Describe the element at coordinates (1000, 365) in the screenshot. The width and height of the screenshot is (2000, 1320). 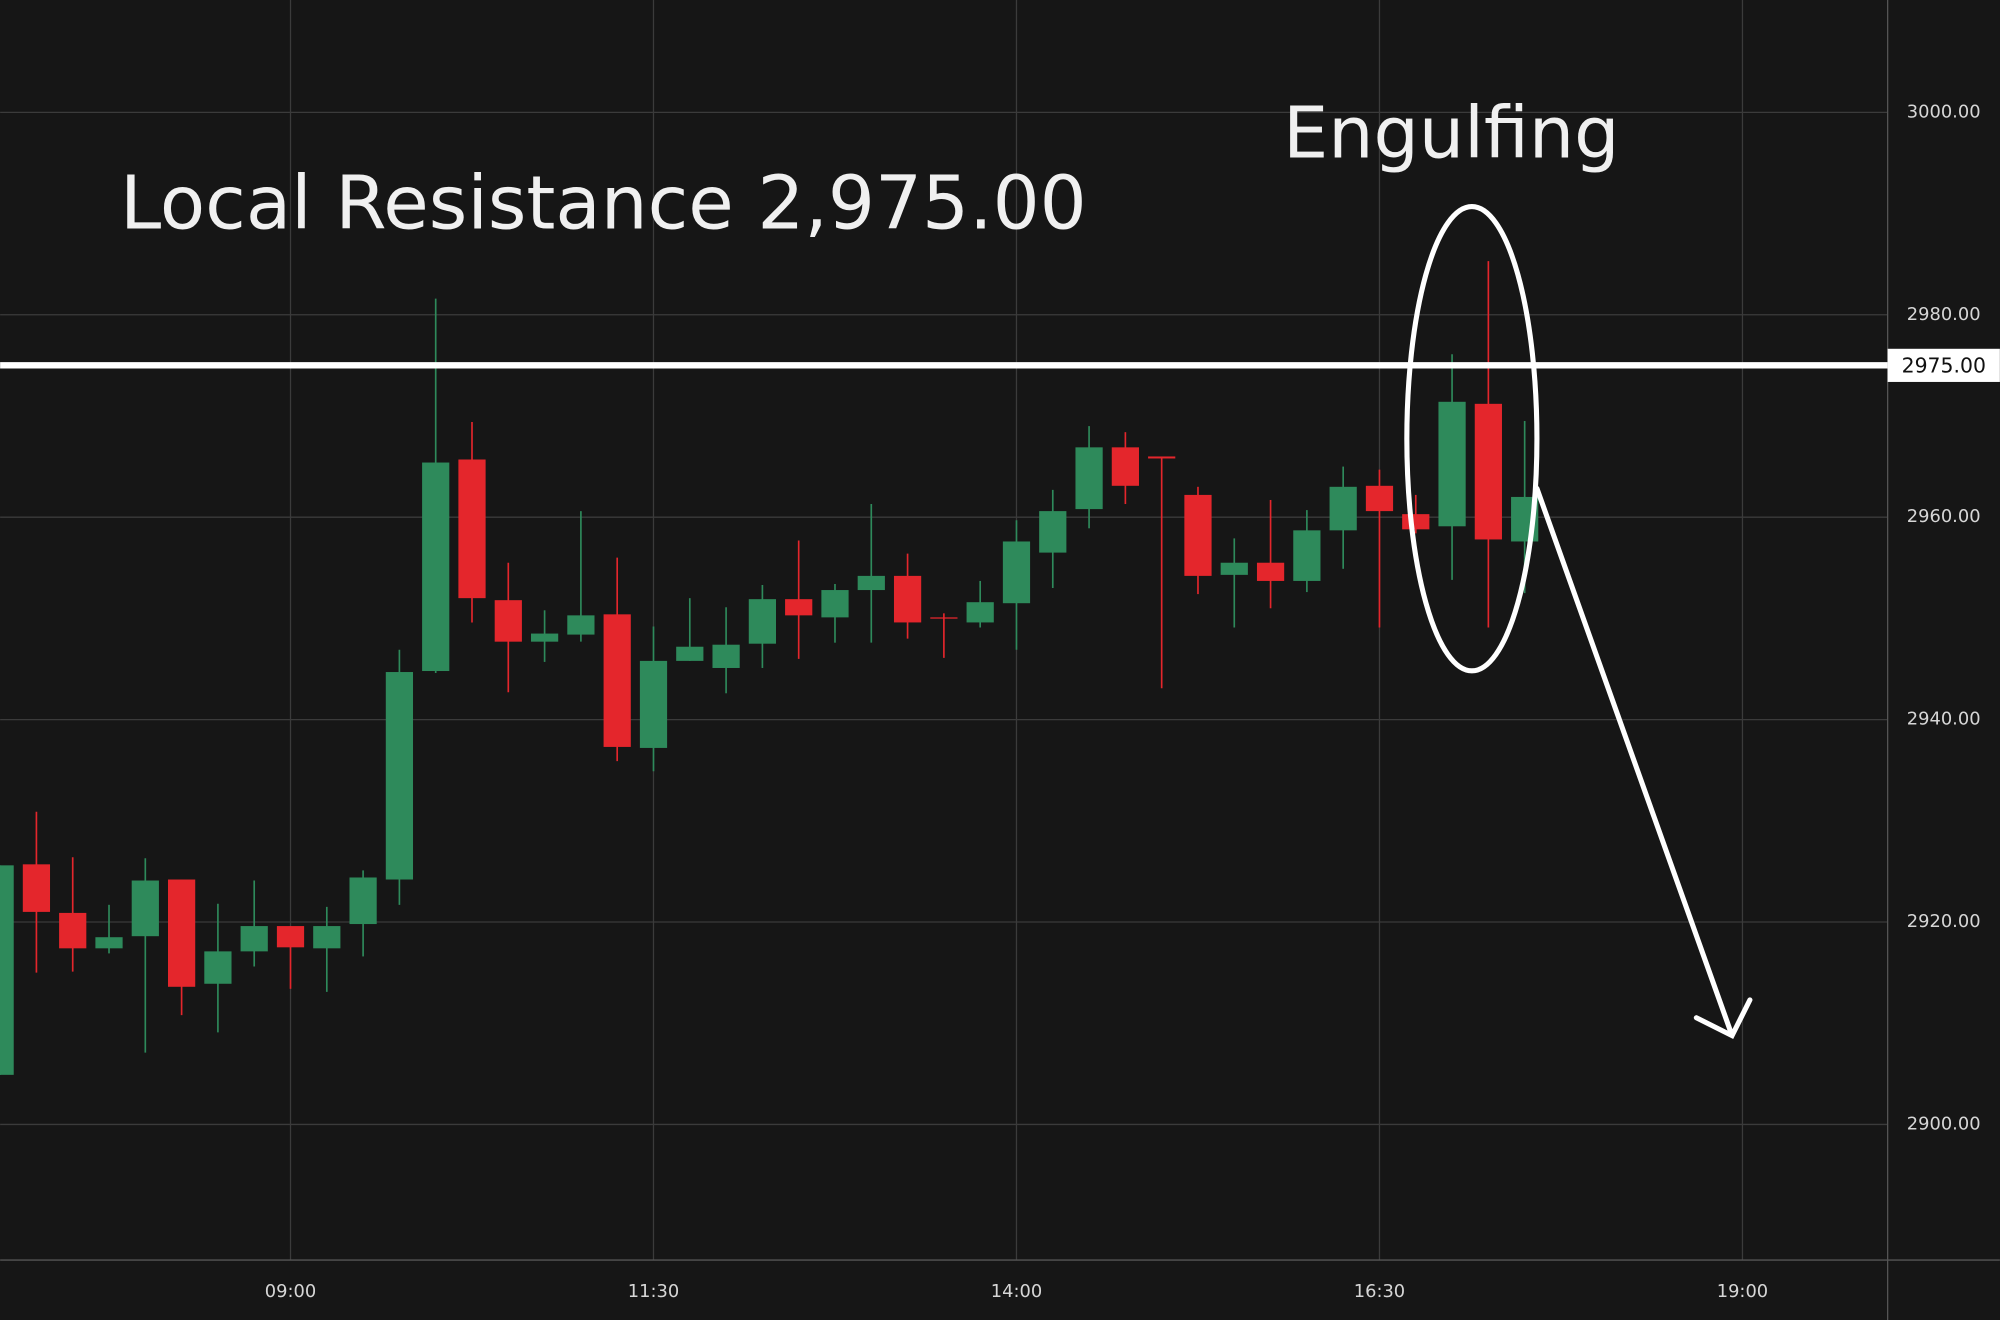
I see `overlay: 2975.00` at that location.